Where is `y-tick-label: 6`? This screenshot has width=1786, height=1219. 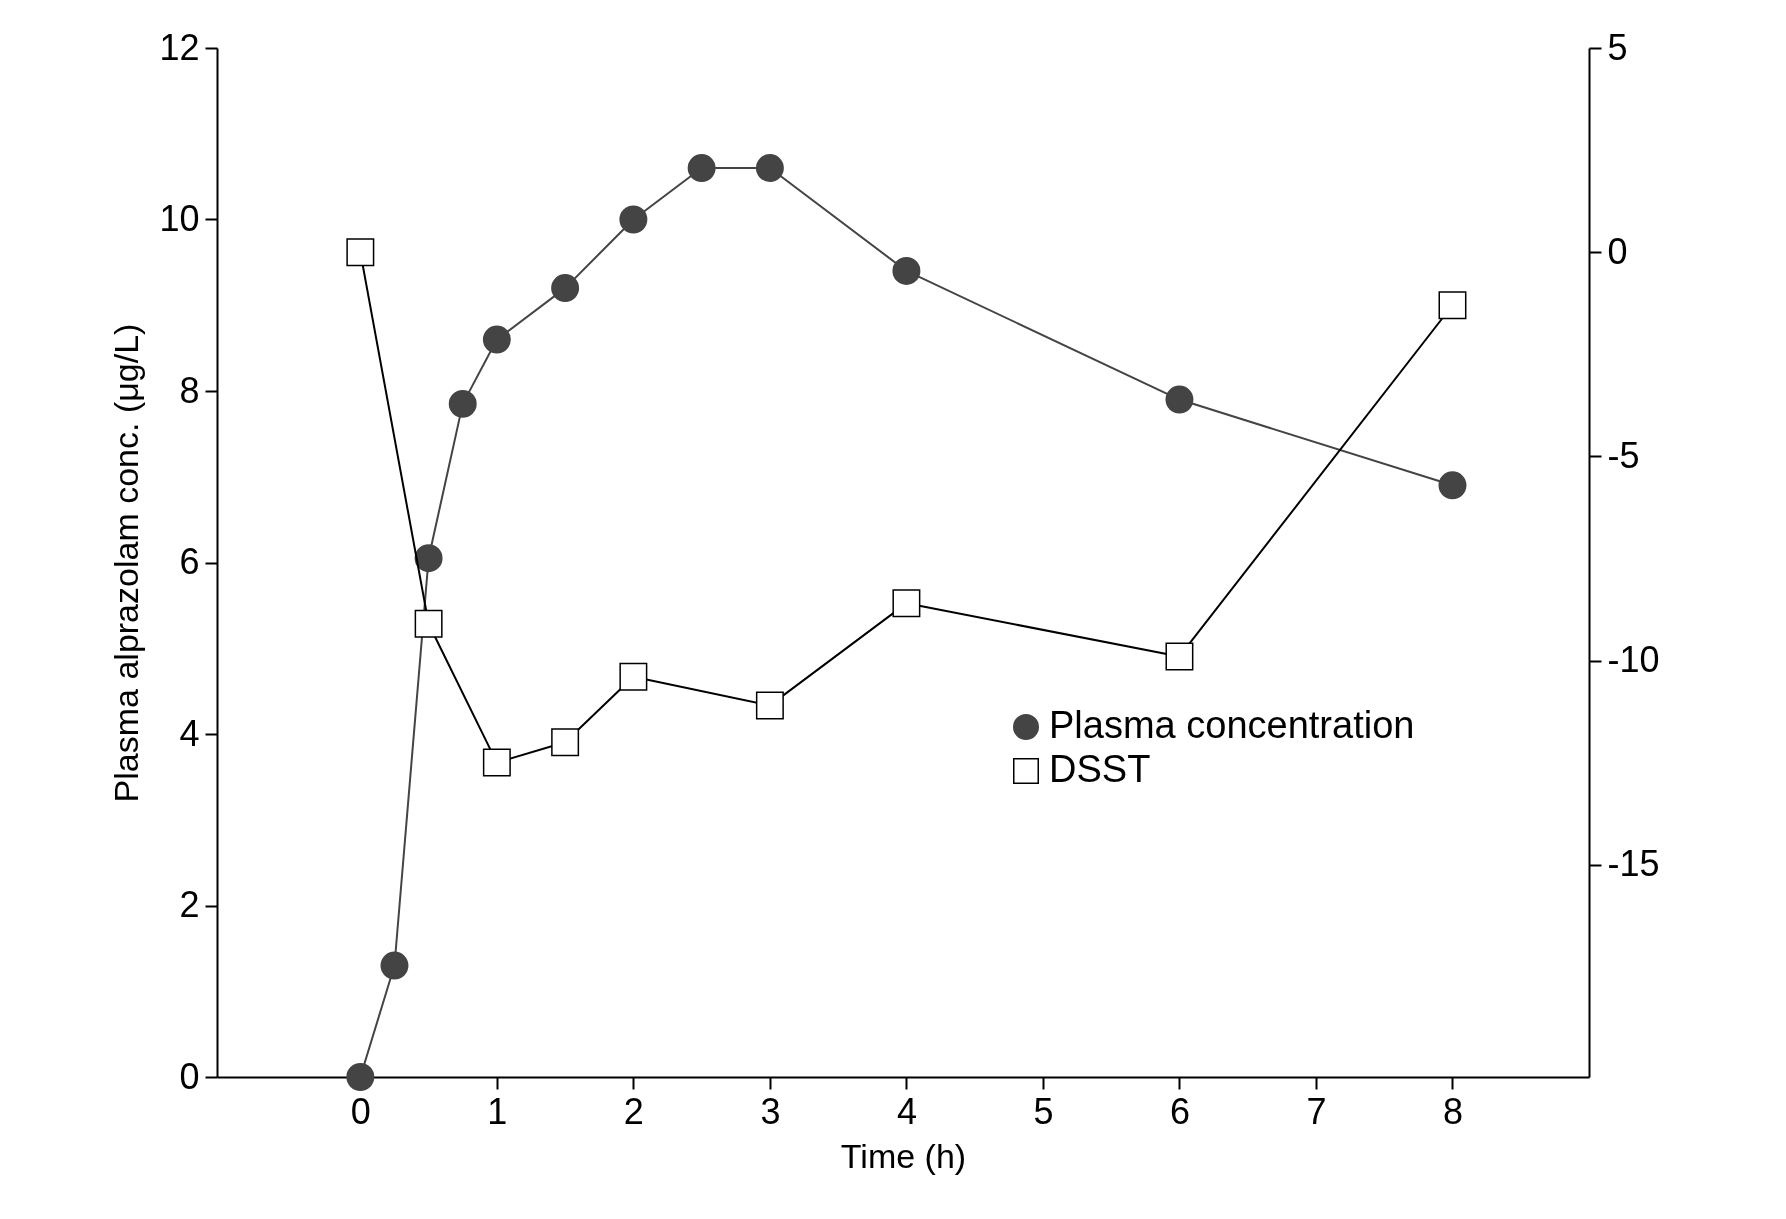 y-tick-label: 6 is located at coordinates (189, 561).